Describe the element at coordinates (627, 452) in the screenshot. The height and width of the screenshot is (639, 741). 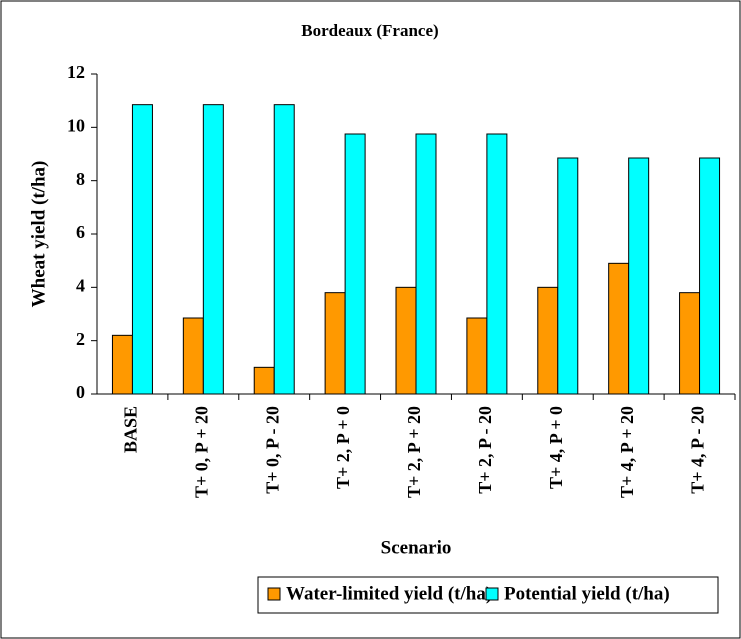
I see `x-tick-label: T+ 4, P + 20` at that location.